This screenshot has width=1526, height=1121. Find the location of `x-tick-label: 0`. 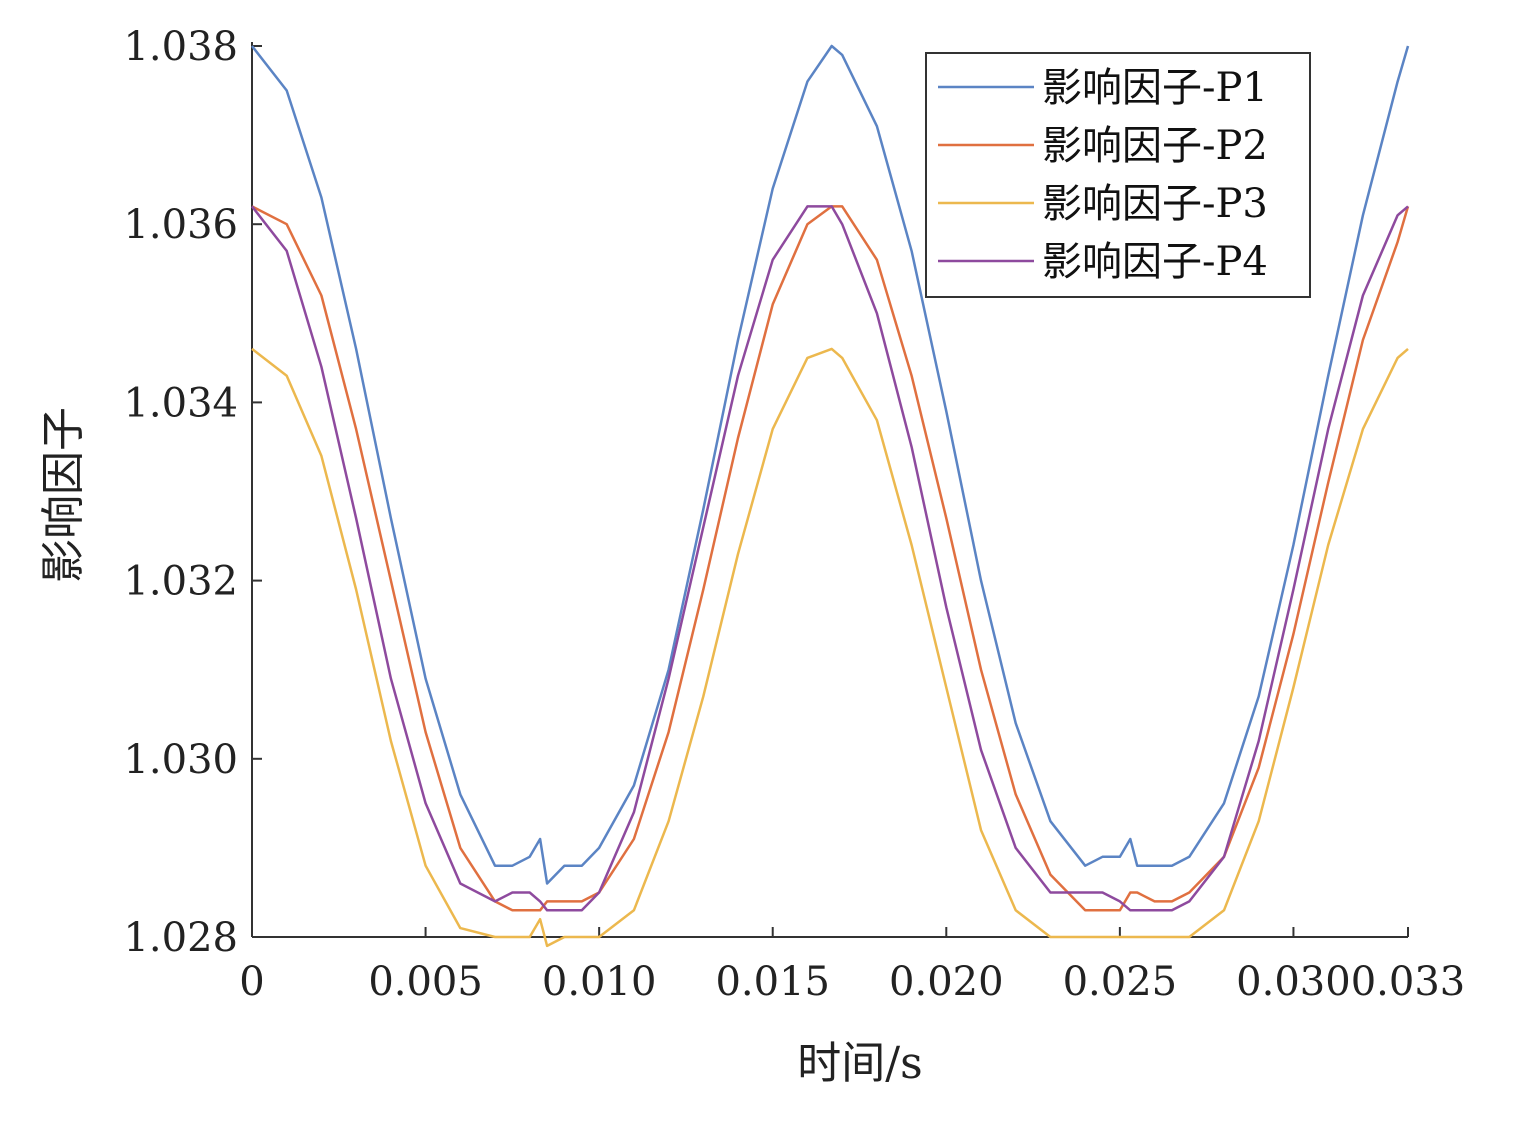

x-tick-label: 0 is located at coordinates (251, 982).